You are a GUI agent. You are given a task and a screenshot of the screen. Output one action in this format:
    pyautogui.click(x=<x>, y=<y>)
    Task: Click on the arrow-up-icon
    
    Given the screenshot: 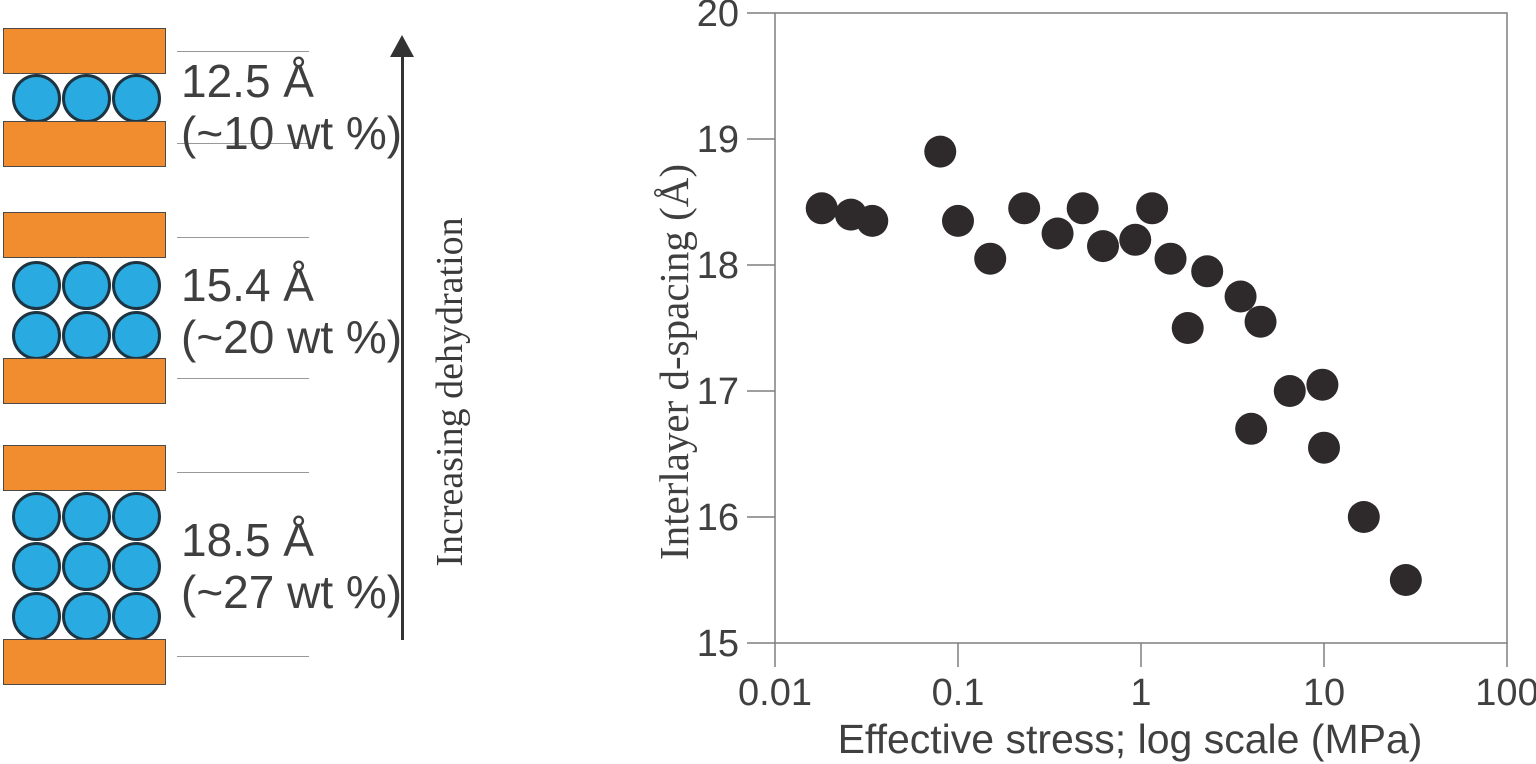 What is the action you would take?
    pyautogui.click(x=402, y=46)
    